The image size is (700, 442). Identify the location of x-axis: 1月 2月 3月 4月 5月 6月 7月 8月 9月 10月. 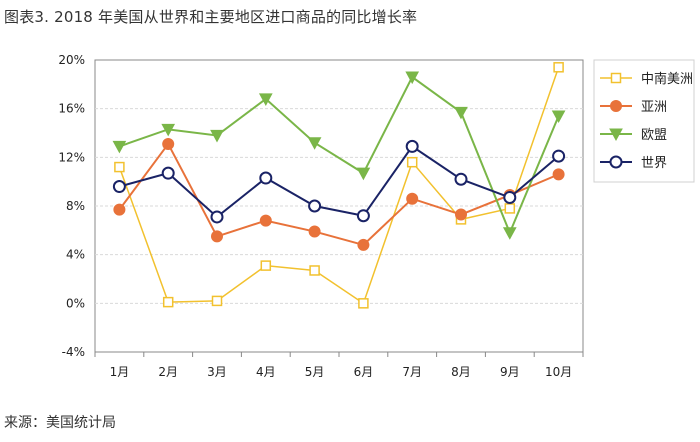
(339, 365).